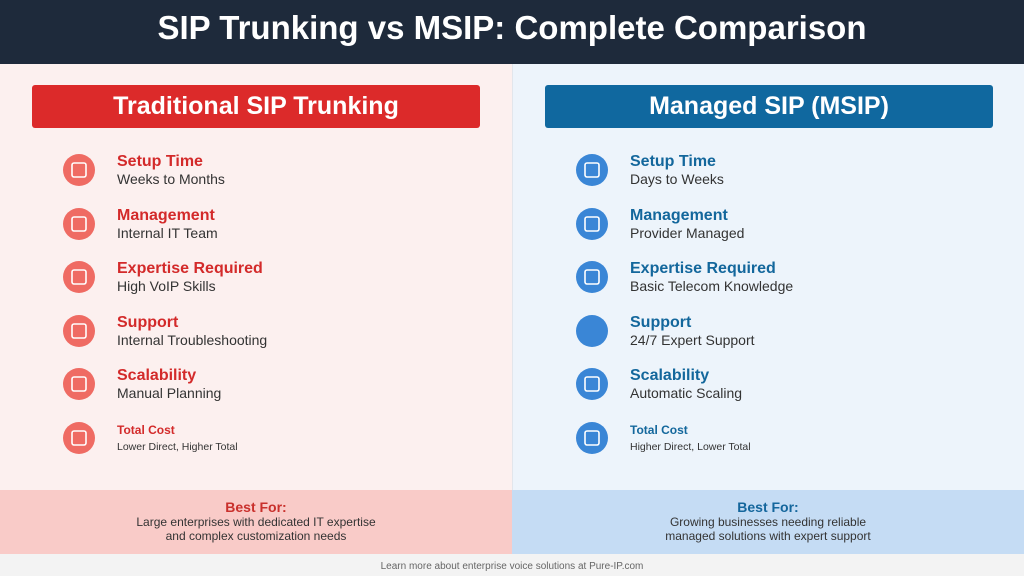  Describe the element at coordinates (686, 393) in the screenshot. I see `item-value: Automatic Scaling` at that location.